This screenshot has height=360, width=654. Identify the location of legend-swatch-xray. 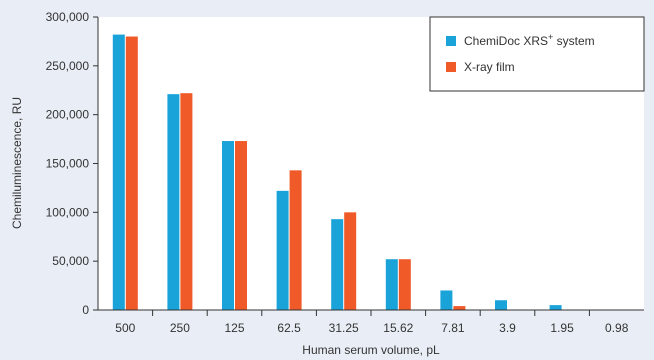
(451, 67).